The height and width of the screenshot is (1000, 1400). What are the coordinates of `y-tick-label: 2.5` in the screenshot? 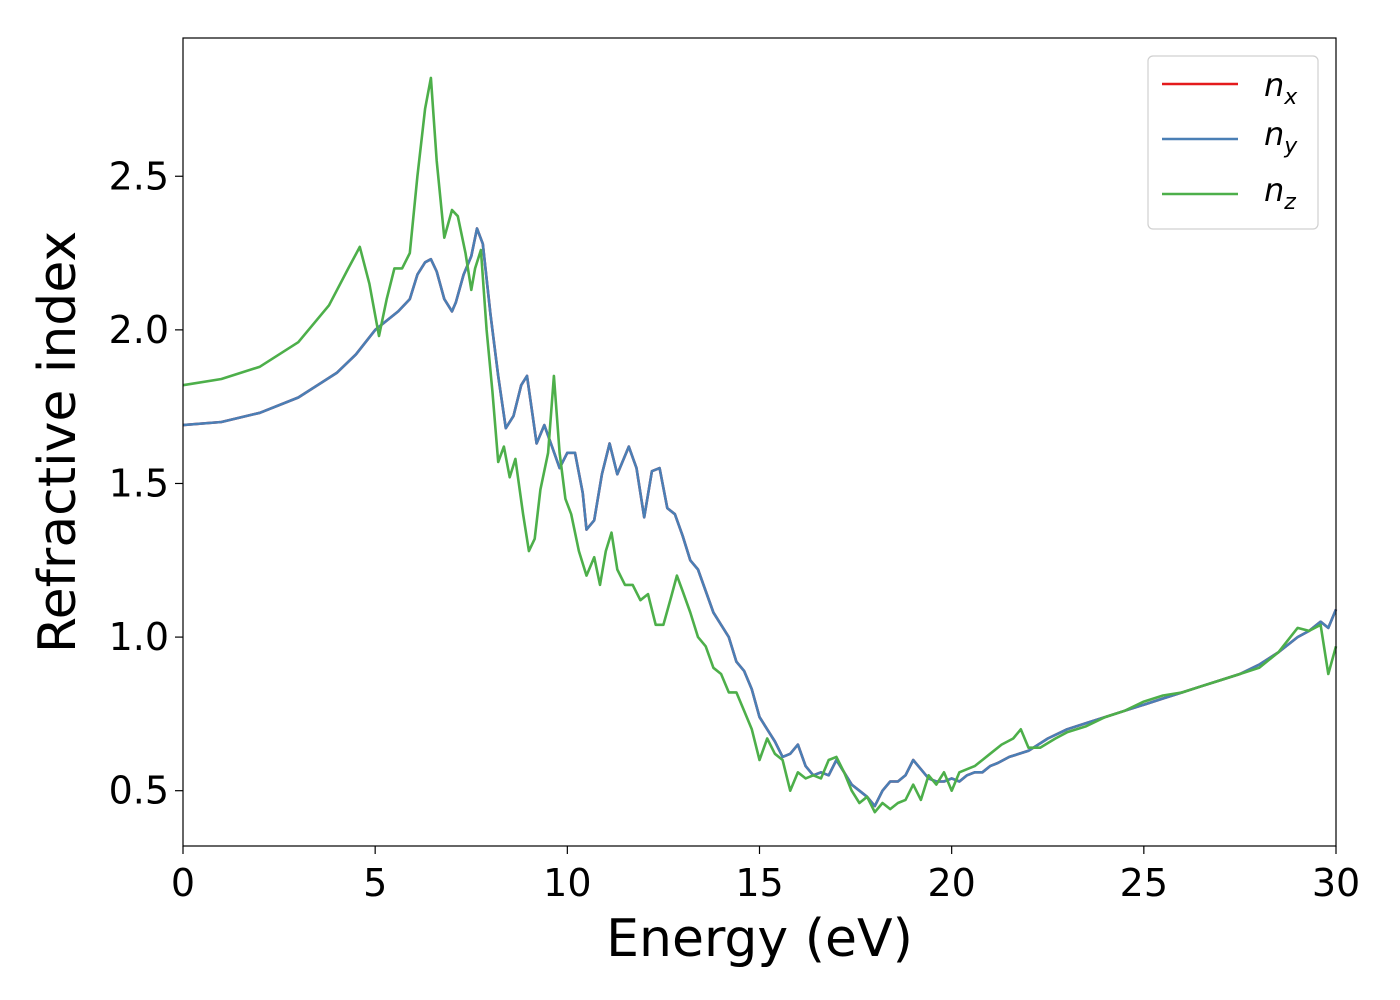 It's located at (139, 176).